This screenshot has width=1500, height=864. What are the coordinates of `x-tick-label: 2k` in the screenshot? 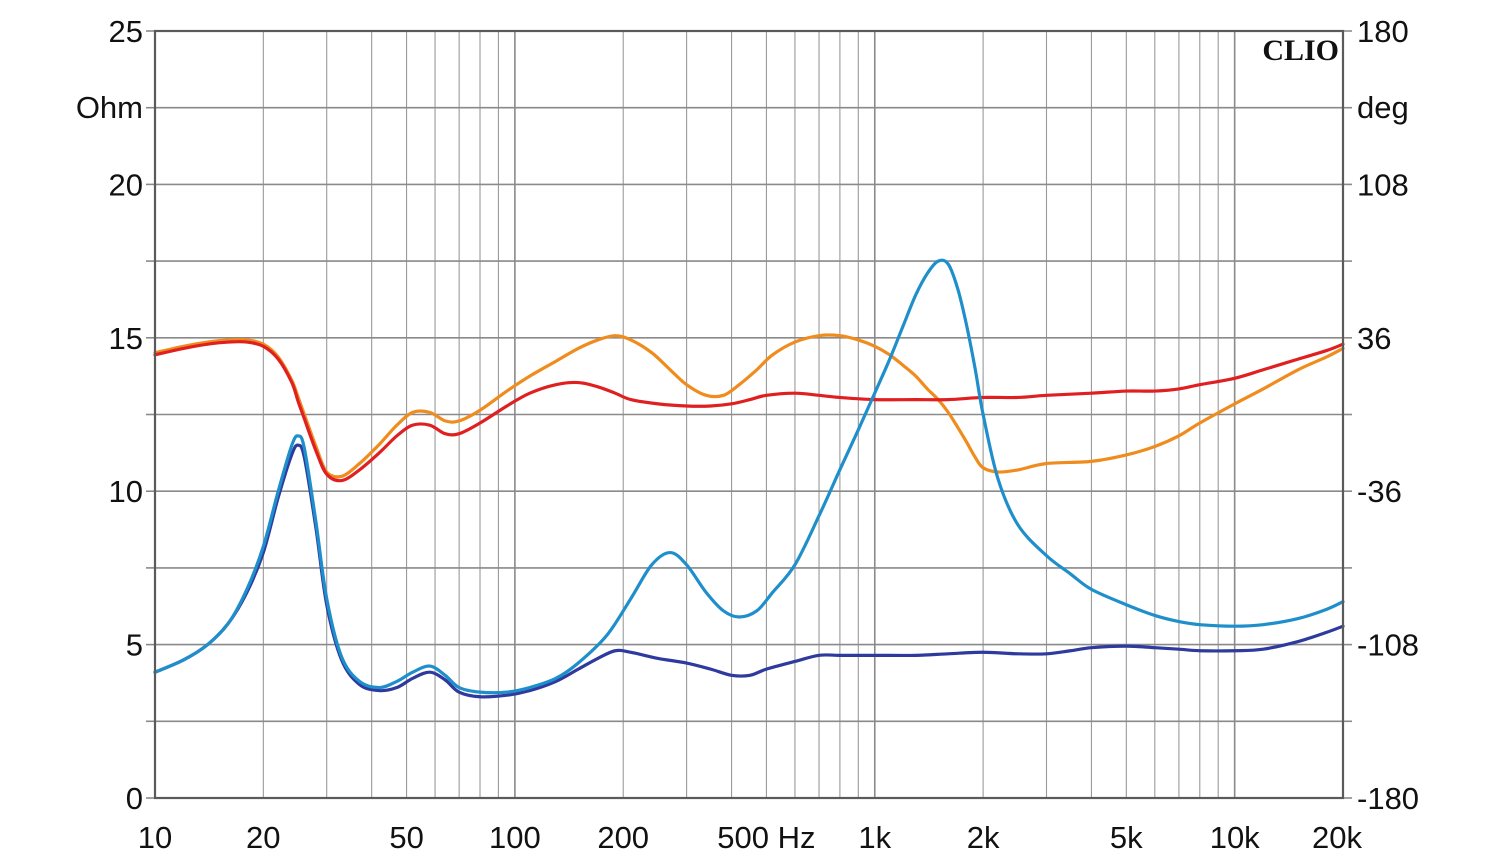 It's located at (983, 837).